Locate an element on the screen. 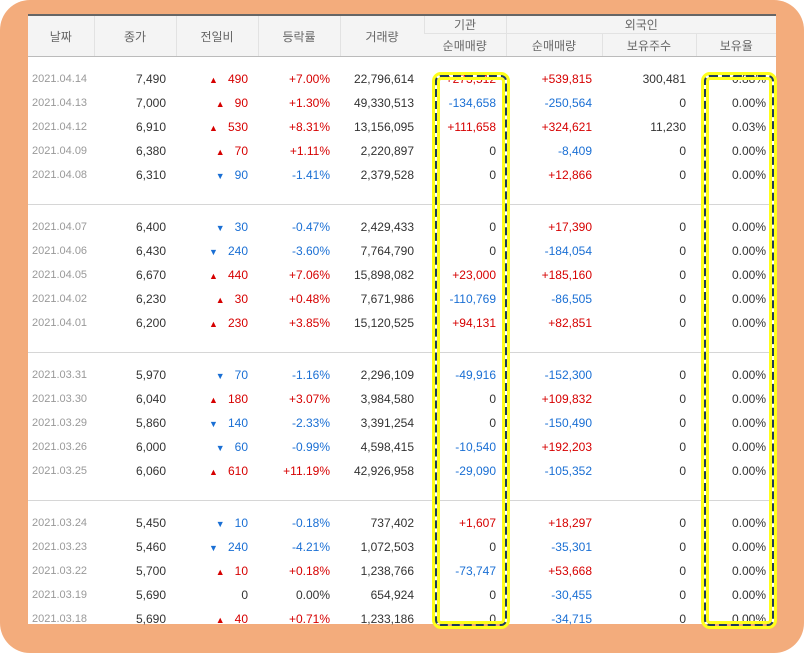 The image size is (804, 653). cell-date: 2021.04.02 is located at coordinates (60, 298).